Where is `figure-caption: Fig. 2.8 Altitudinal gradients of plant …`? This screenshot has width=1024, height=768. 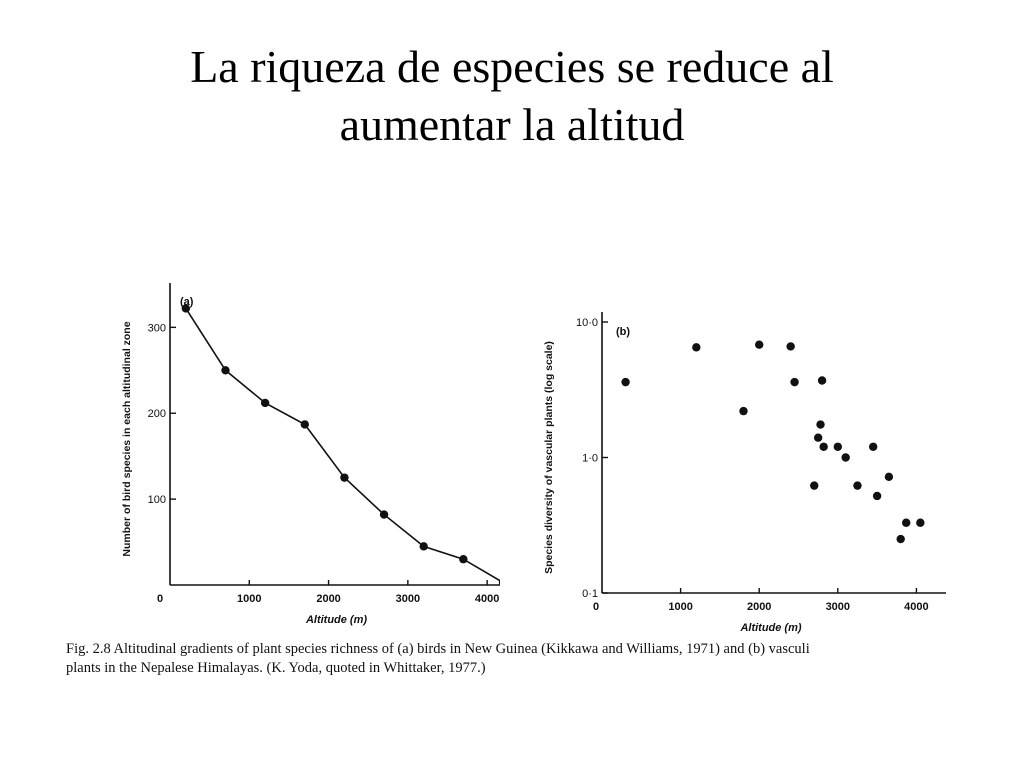 figure-caption: Fig. 2.8 Altitudinal gradients of plant … is located at coordinates (526, 659).